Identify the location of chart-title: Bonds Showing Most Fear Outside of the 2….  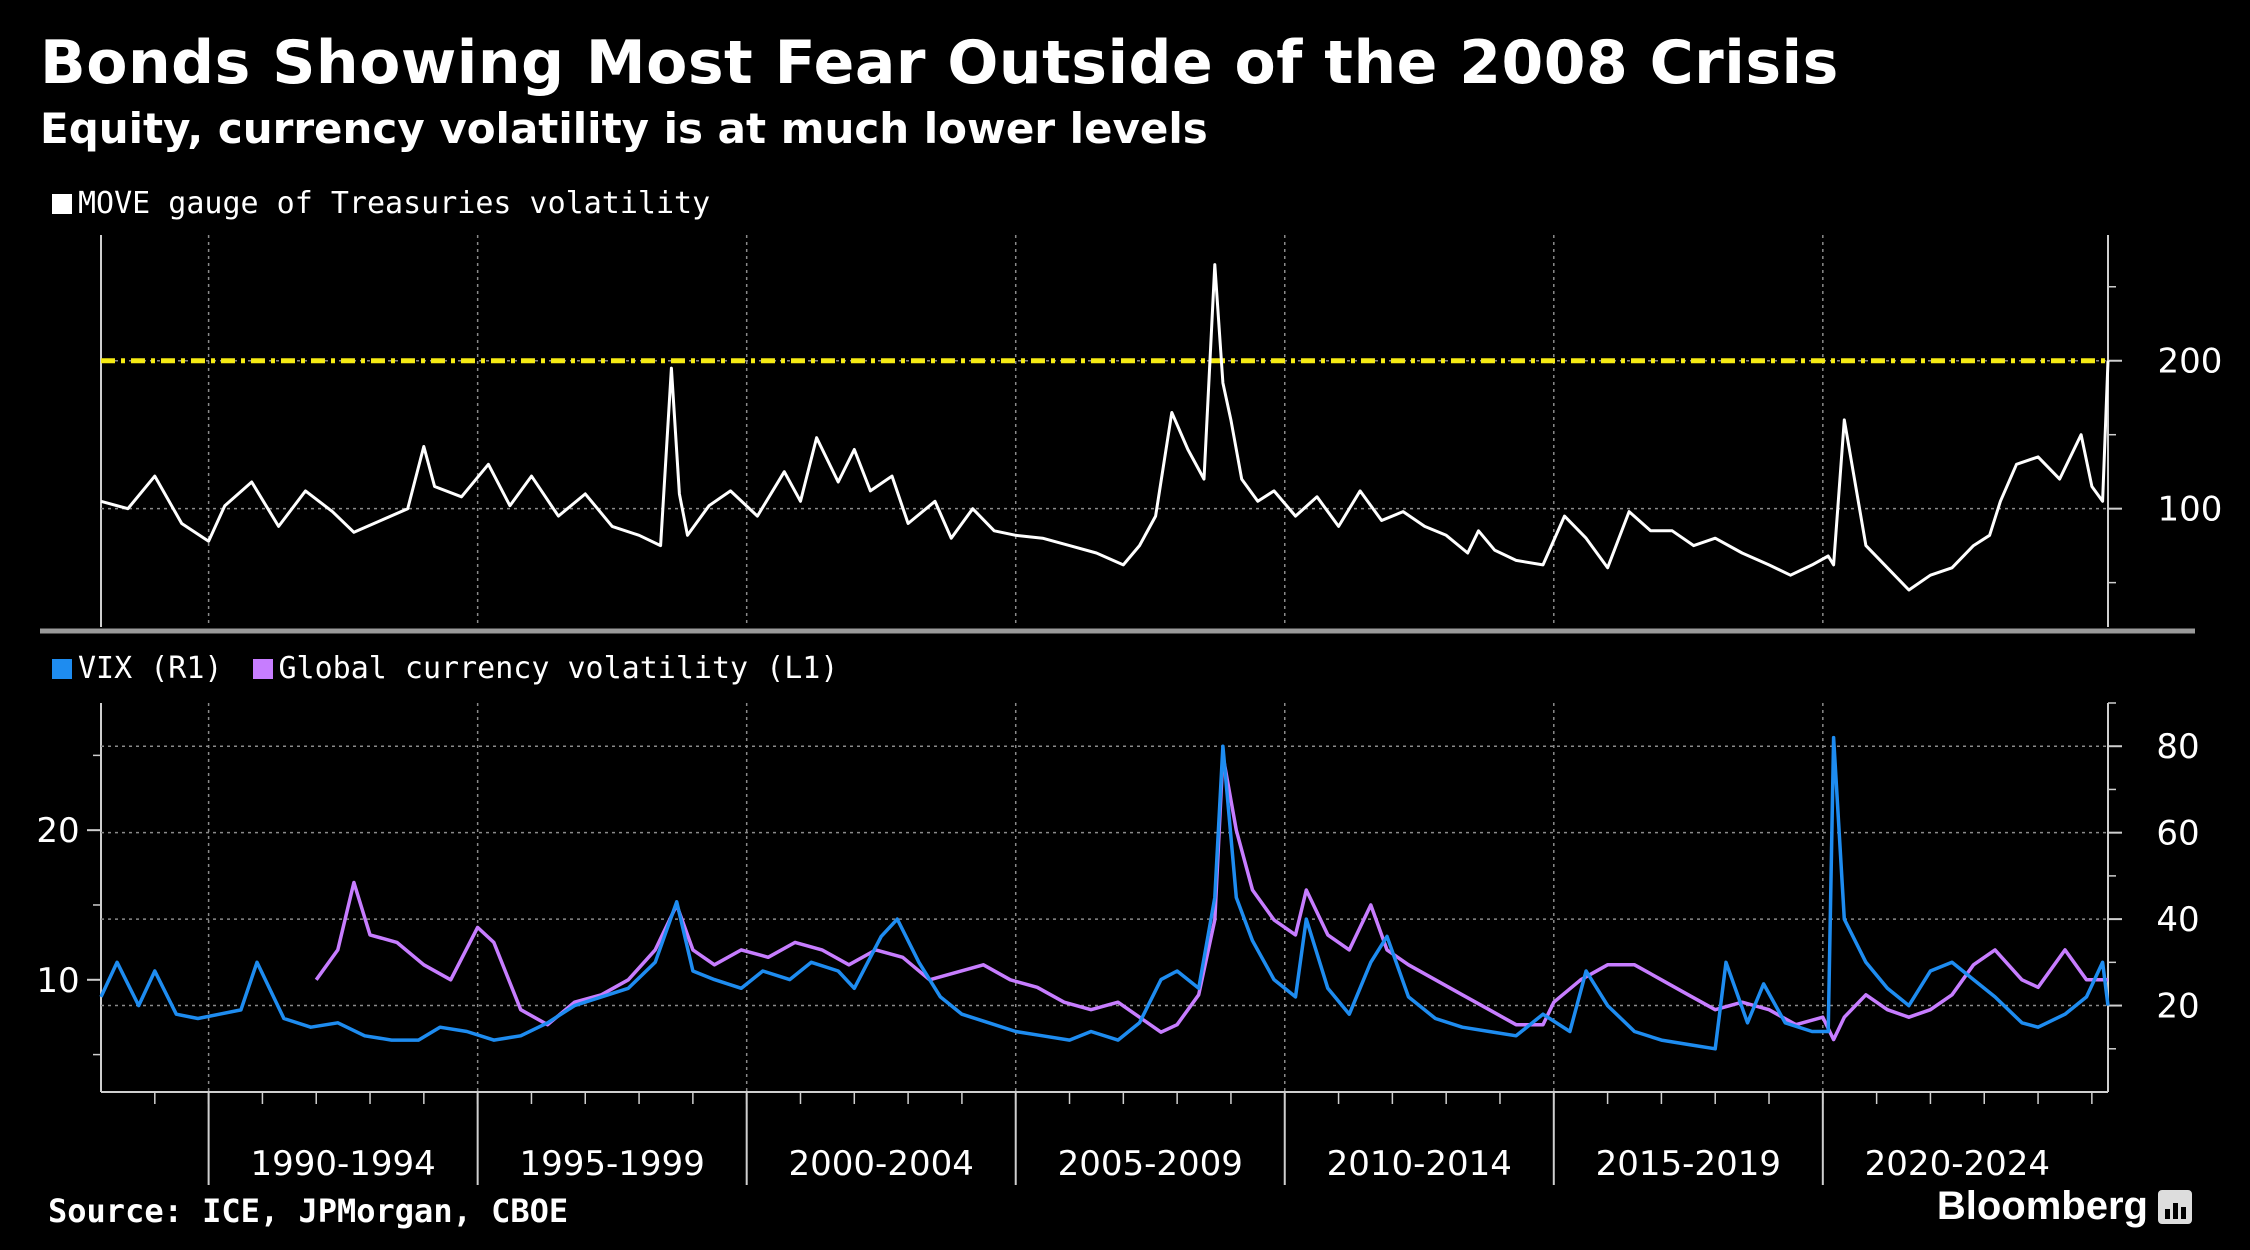
(939, 63).